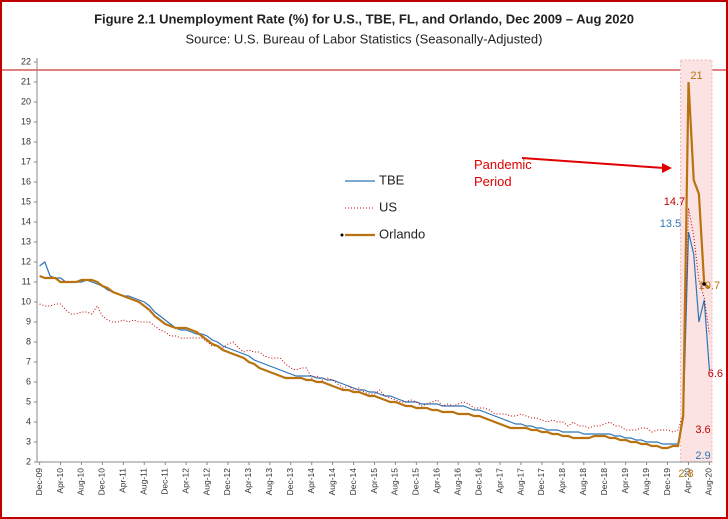 The image size is (728, 519). I want to click on annotation-arrowhead, so click(667, 168).